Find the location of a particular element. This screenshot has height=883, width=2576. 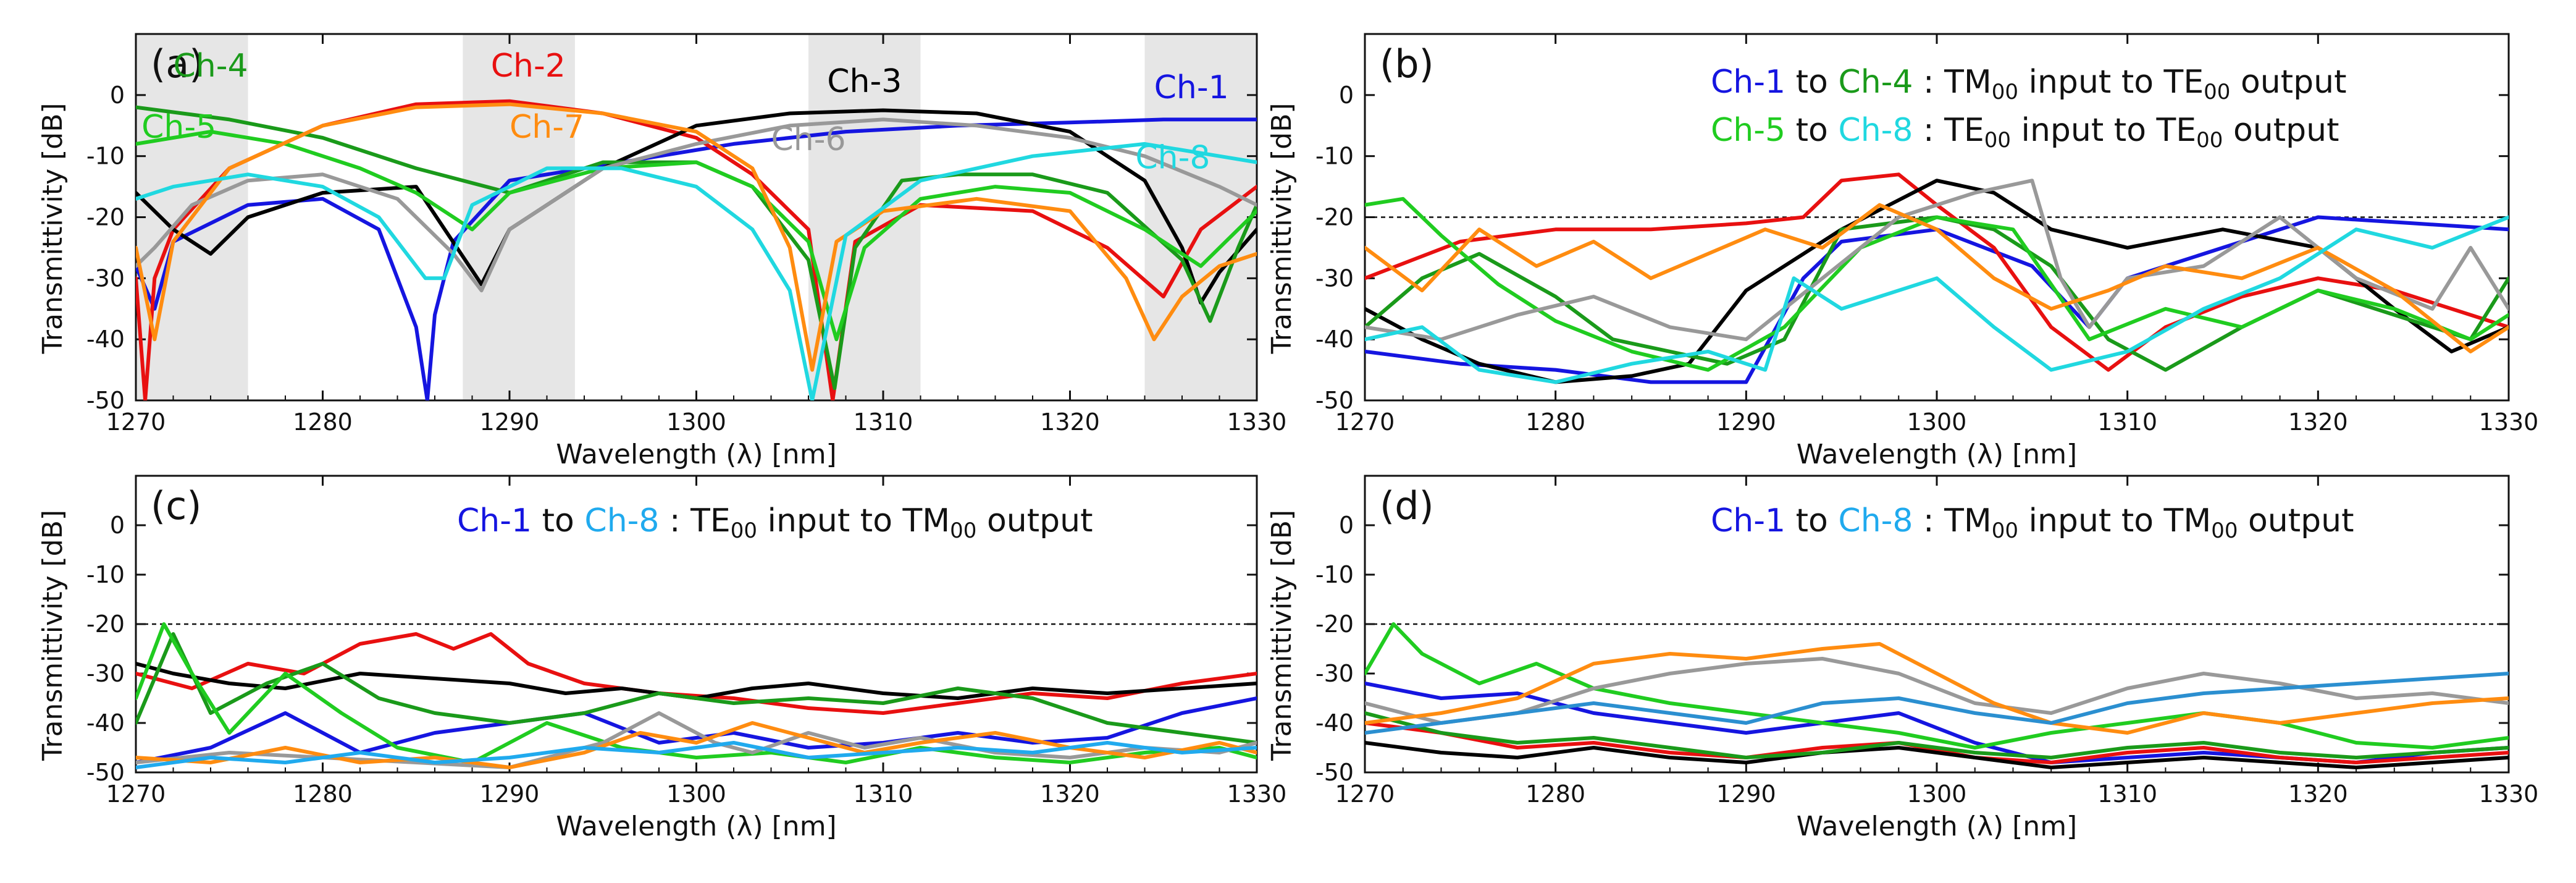

legend-text: input to TE is located at coordinates (2111, 82).